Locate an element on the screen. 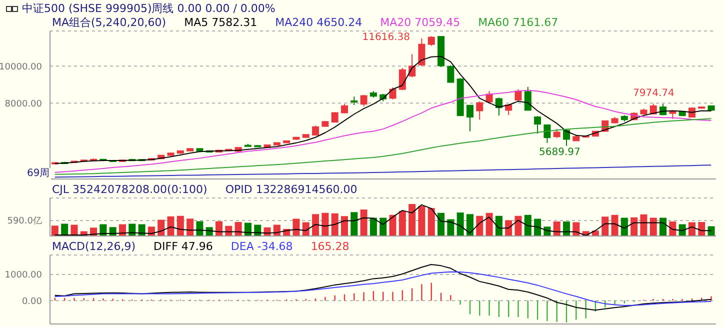  y-tick-label: 1000.00 is located at coordinates (23, 275).